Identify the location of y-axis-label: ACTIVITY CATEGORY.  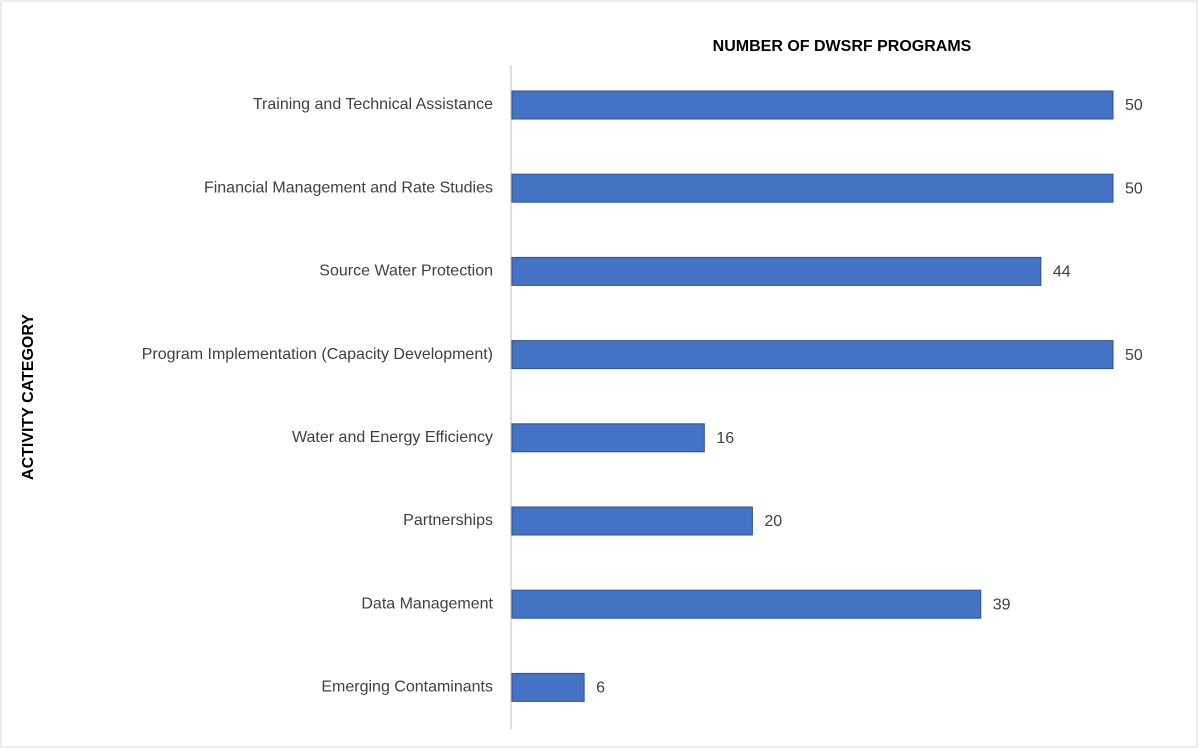
(28, 397).